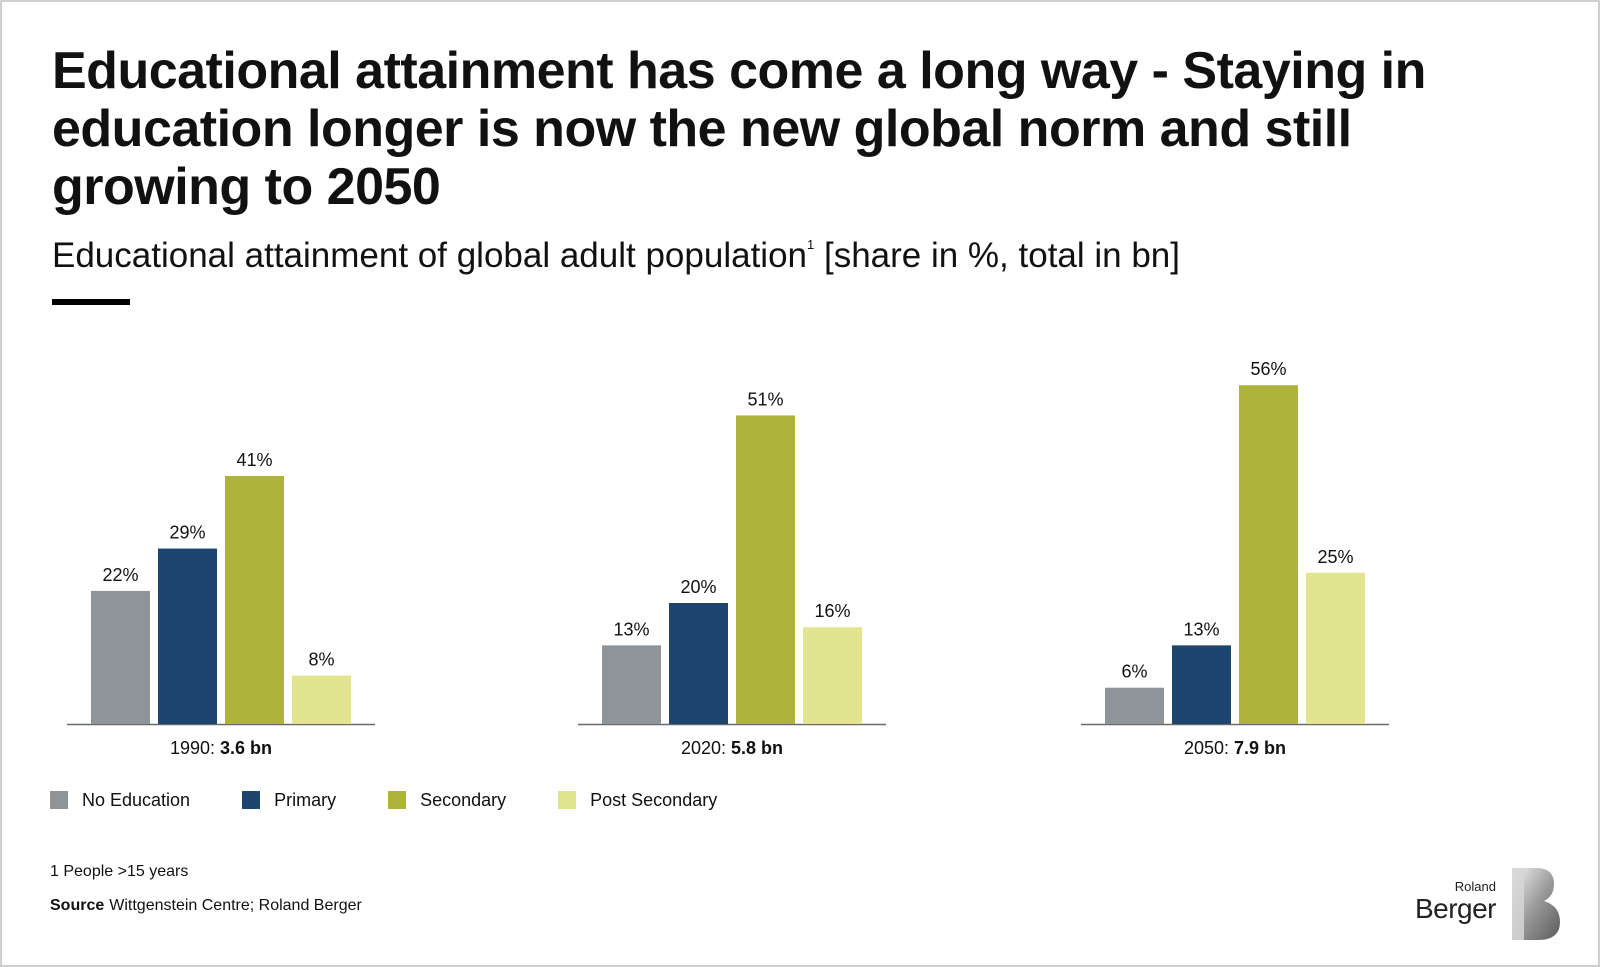  Describe the element at coordinates (321, 660) in the screenshot. I see `data-label: 8%` at that location.